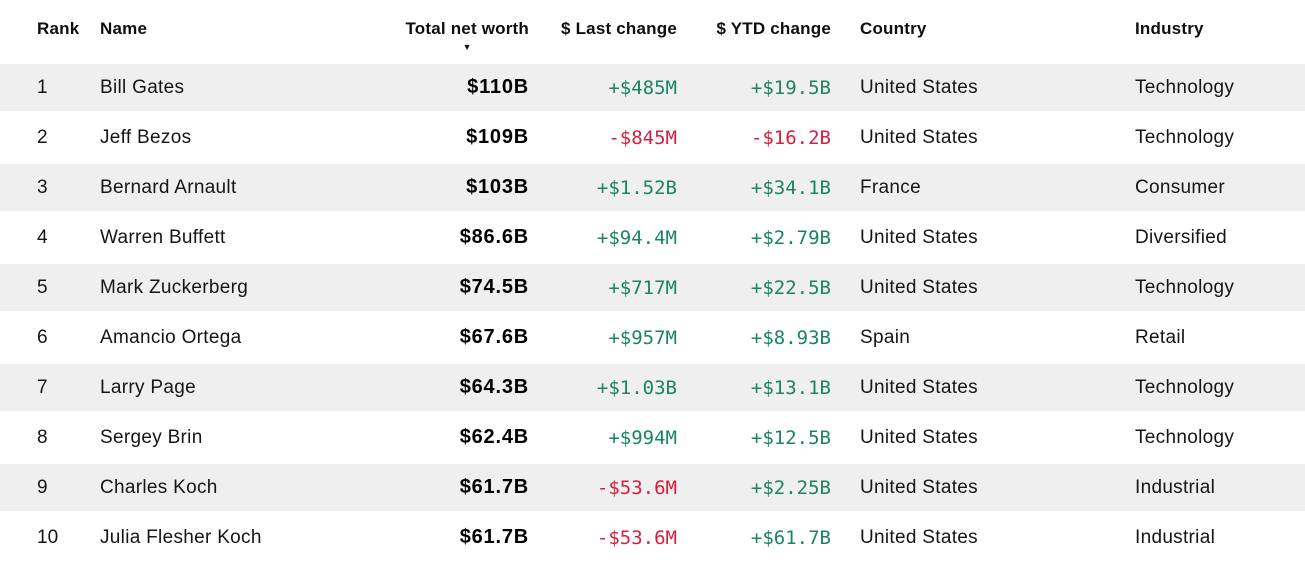 Image resolution: width=1305 pixels, height=566 pixels. Describe the element at coordinates (773, 28) in the screenshot. I see `column-header-ytd-change: $ YTD change` at that location.